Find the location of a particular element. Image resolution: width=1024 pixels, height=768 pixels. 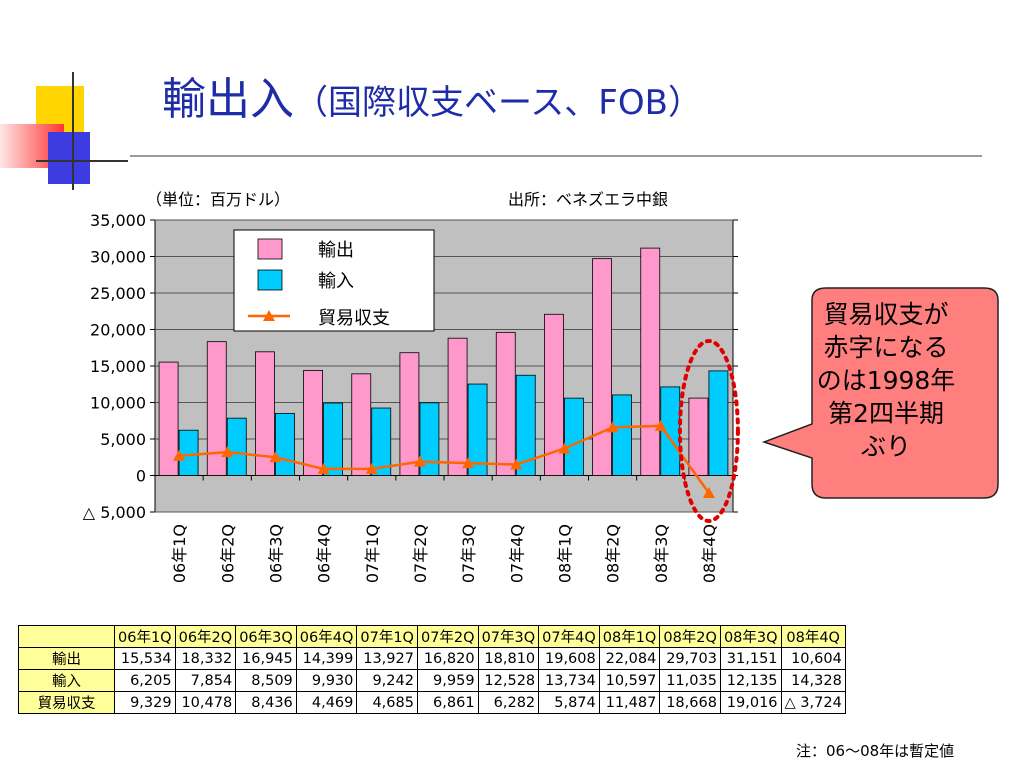

unit-note: （単位：百万ドル） is located at coordinates (218, 199).